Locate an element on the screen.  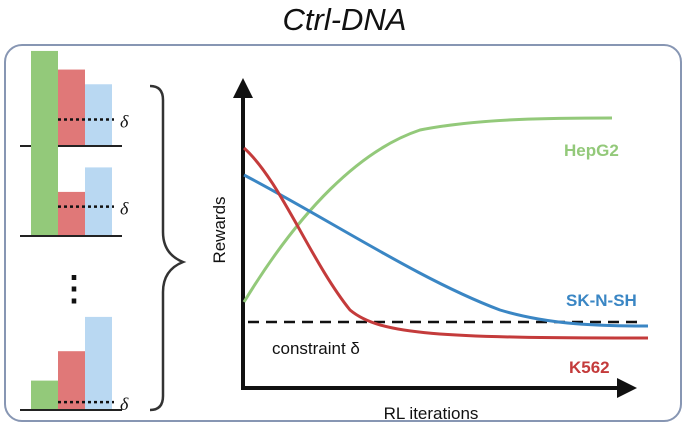
constraint-label: constraint δ is located at coordinates (316, 348).